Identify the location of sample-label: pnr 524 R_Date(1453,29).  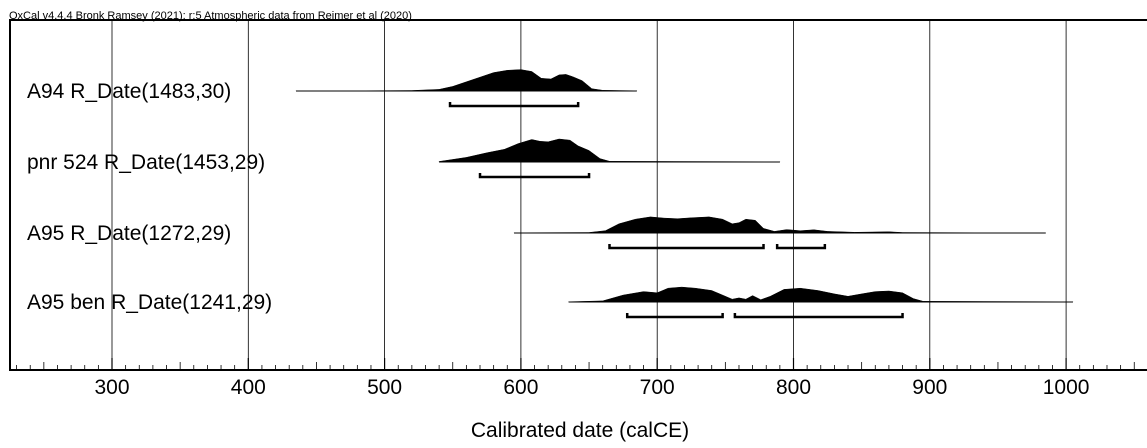
(146, 162).